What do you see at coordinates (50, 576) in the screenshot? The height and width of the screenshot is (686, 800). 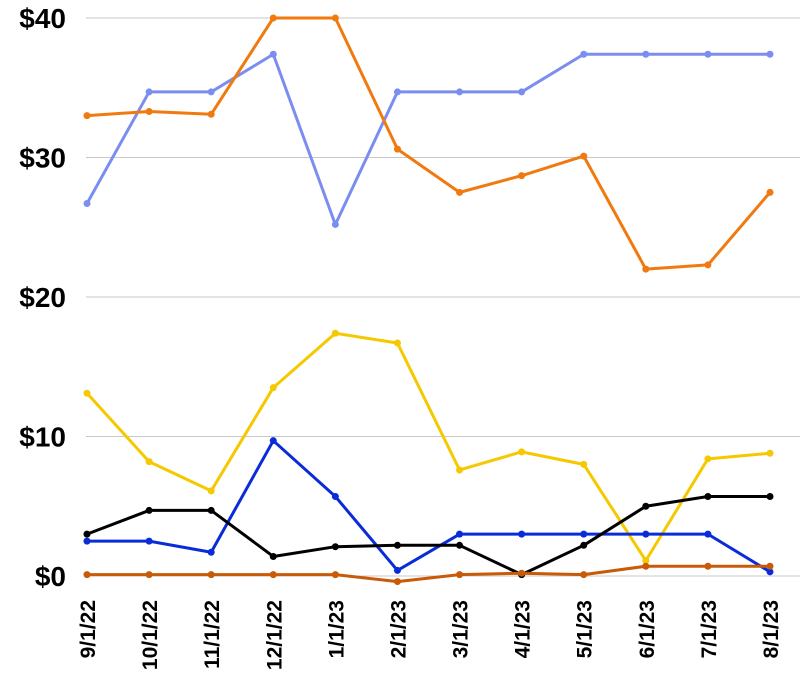 I see `y-tick-label: $0` at bounding box center [50, 576].